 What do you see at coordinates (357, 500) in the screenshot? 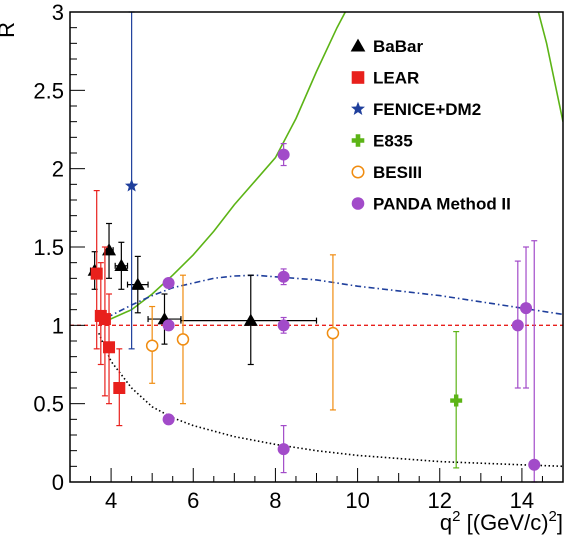
I see `x-tick-label: 10` at bounding box center [357, 500].